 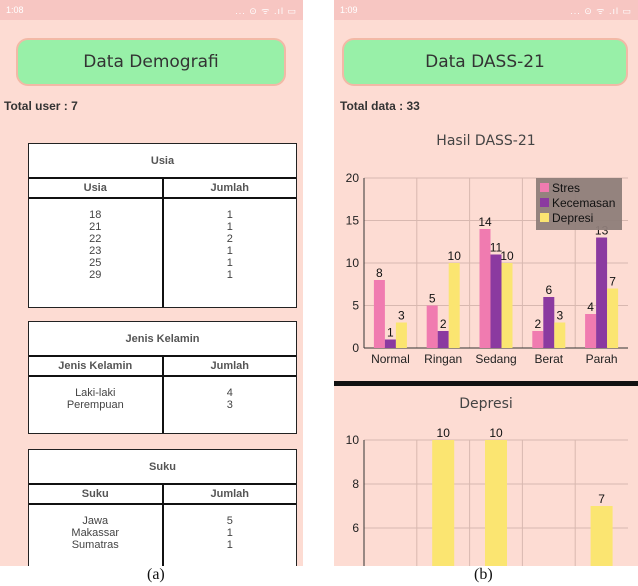 I want to click on table-cell: 21, so click(x=95, y=227).